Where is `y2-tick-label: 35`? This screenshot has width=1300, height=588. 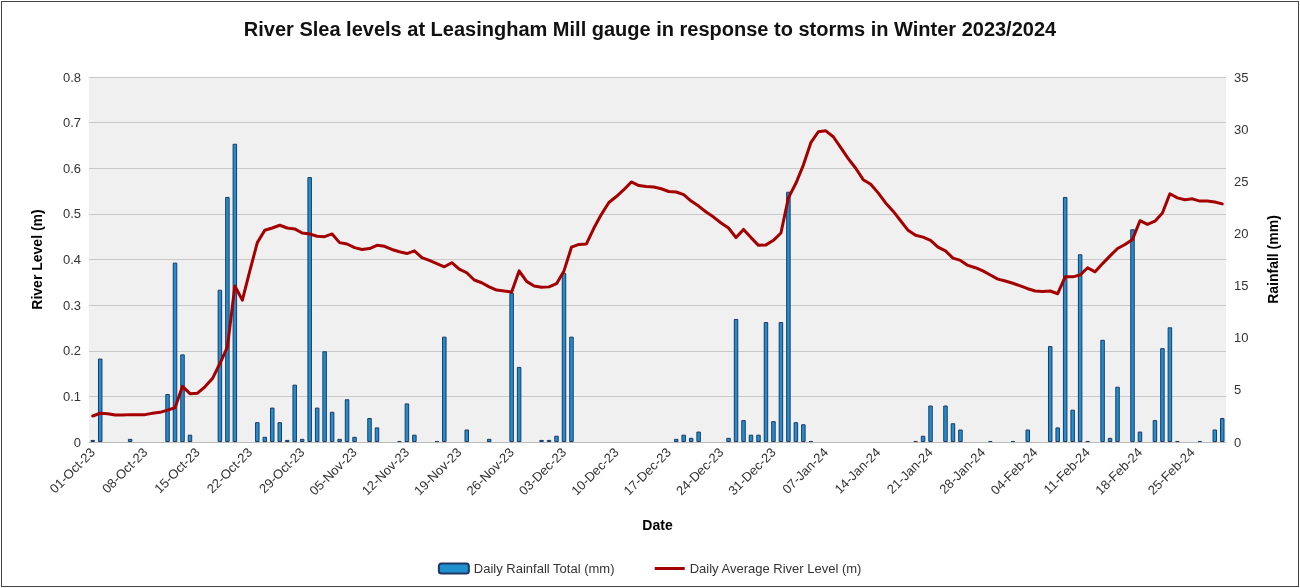
y2-tick-label: 35 is located at coordinates (1241, 77).